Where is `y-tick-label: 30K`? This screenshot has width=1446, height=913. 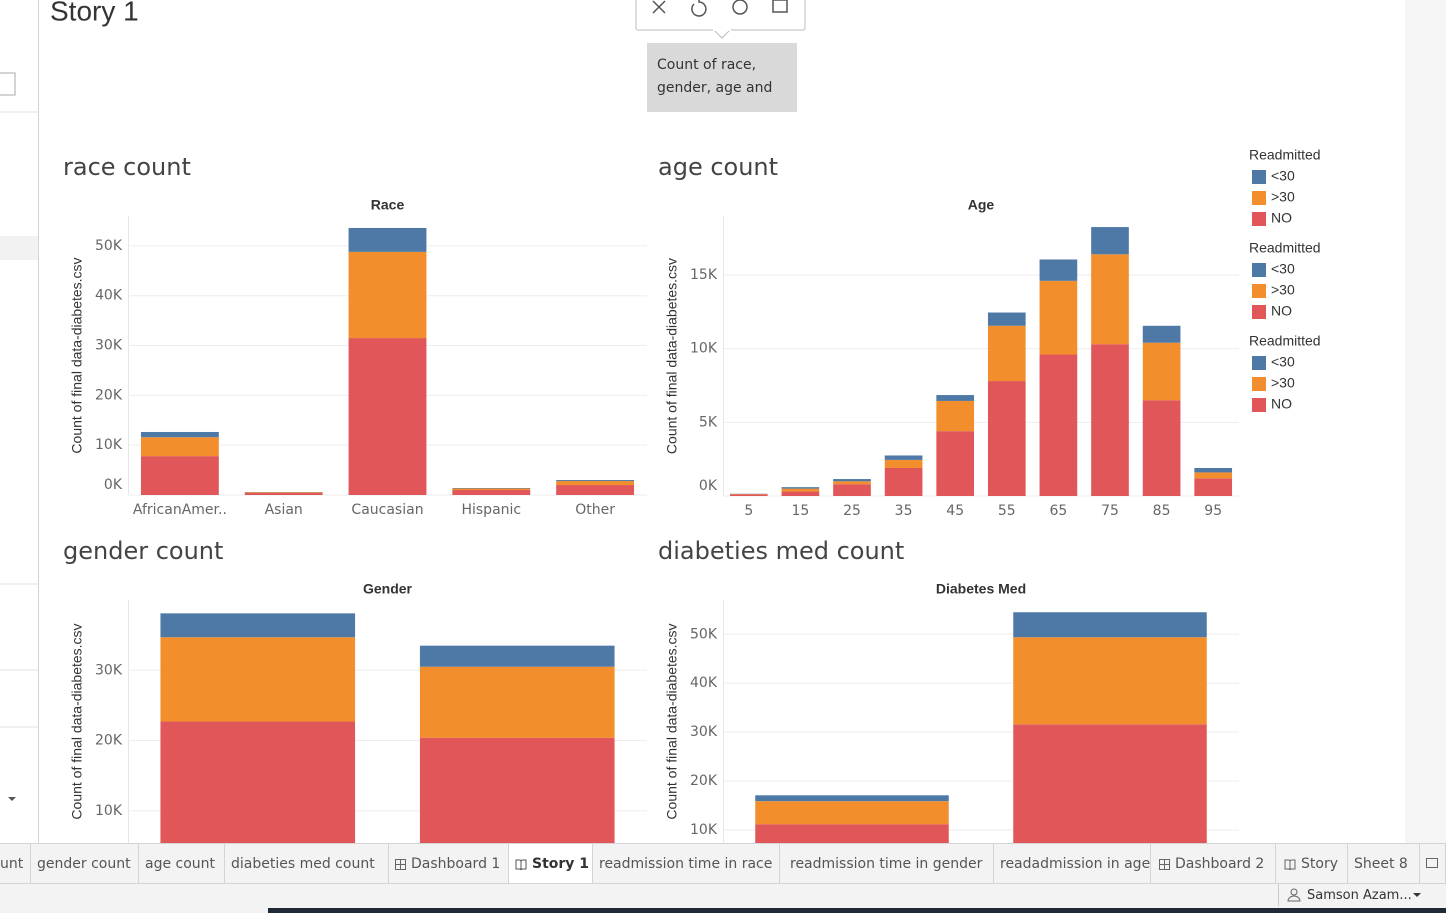
y-tick-label: 30K is located at coordinates (109, 346).